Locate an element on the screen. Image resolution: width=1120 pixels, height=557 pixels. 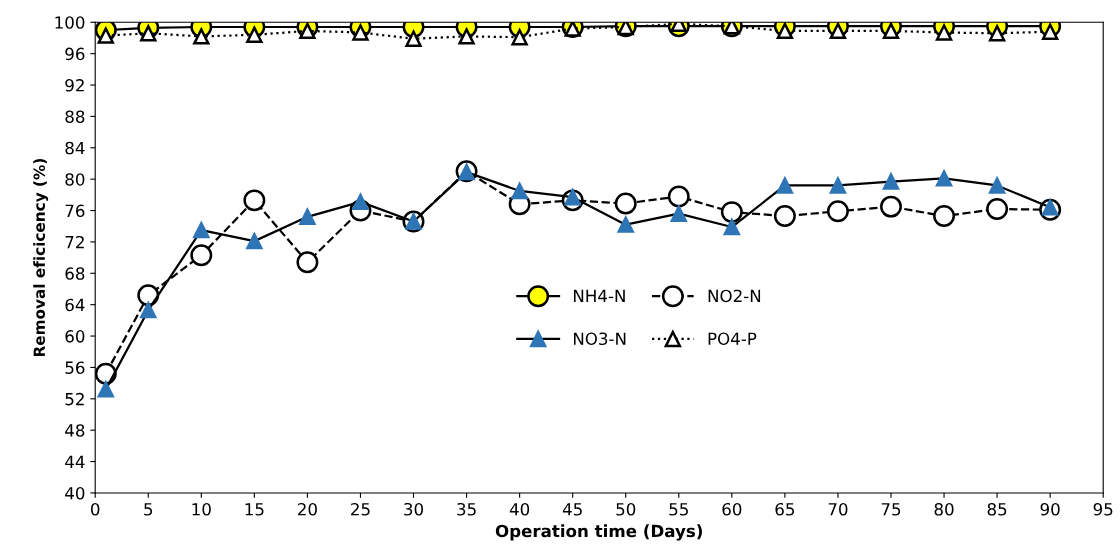
y-tick-label: 76 is located at coordinates (75, 211).